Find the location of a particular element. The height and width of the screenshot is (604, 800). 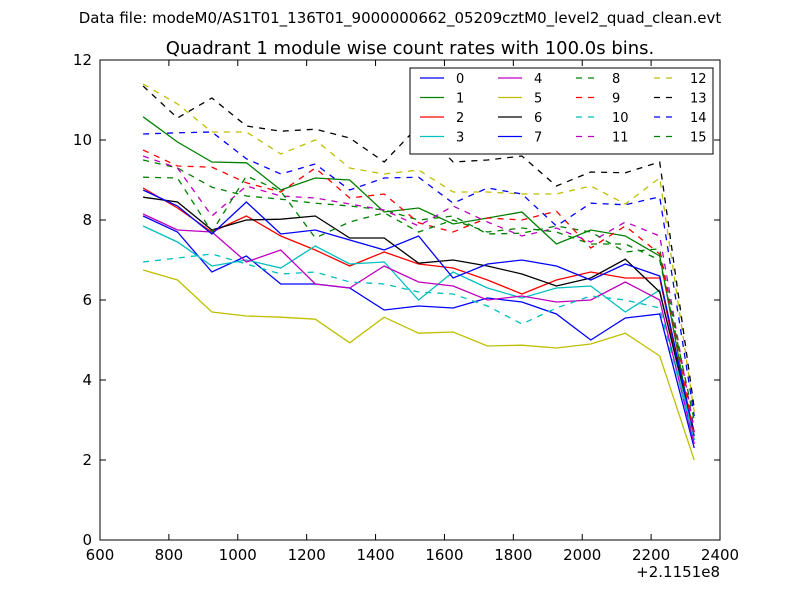

x-tick-label: 2200 is located at coordinates (651, 555).